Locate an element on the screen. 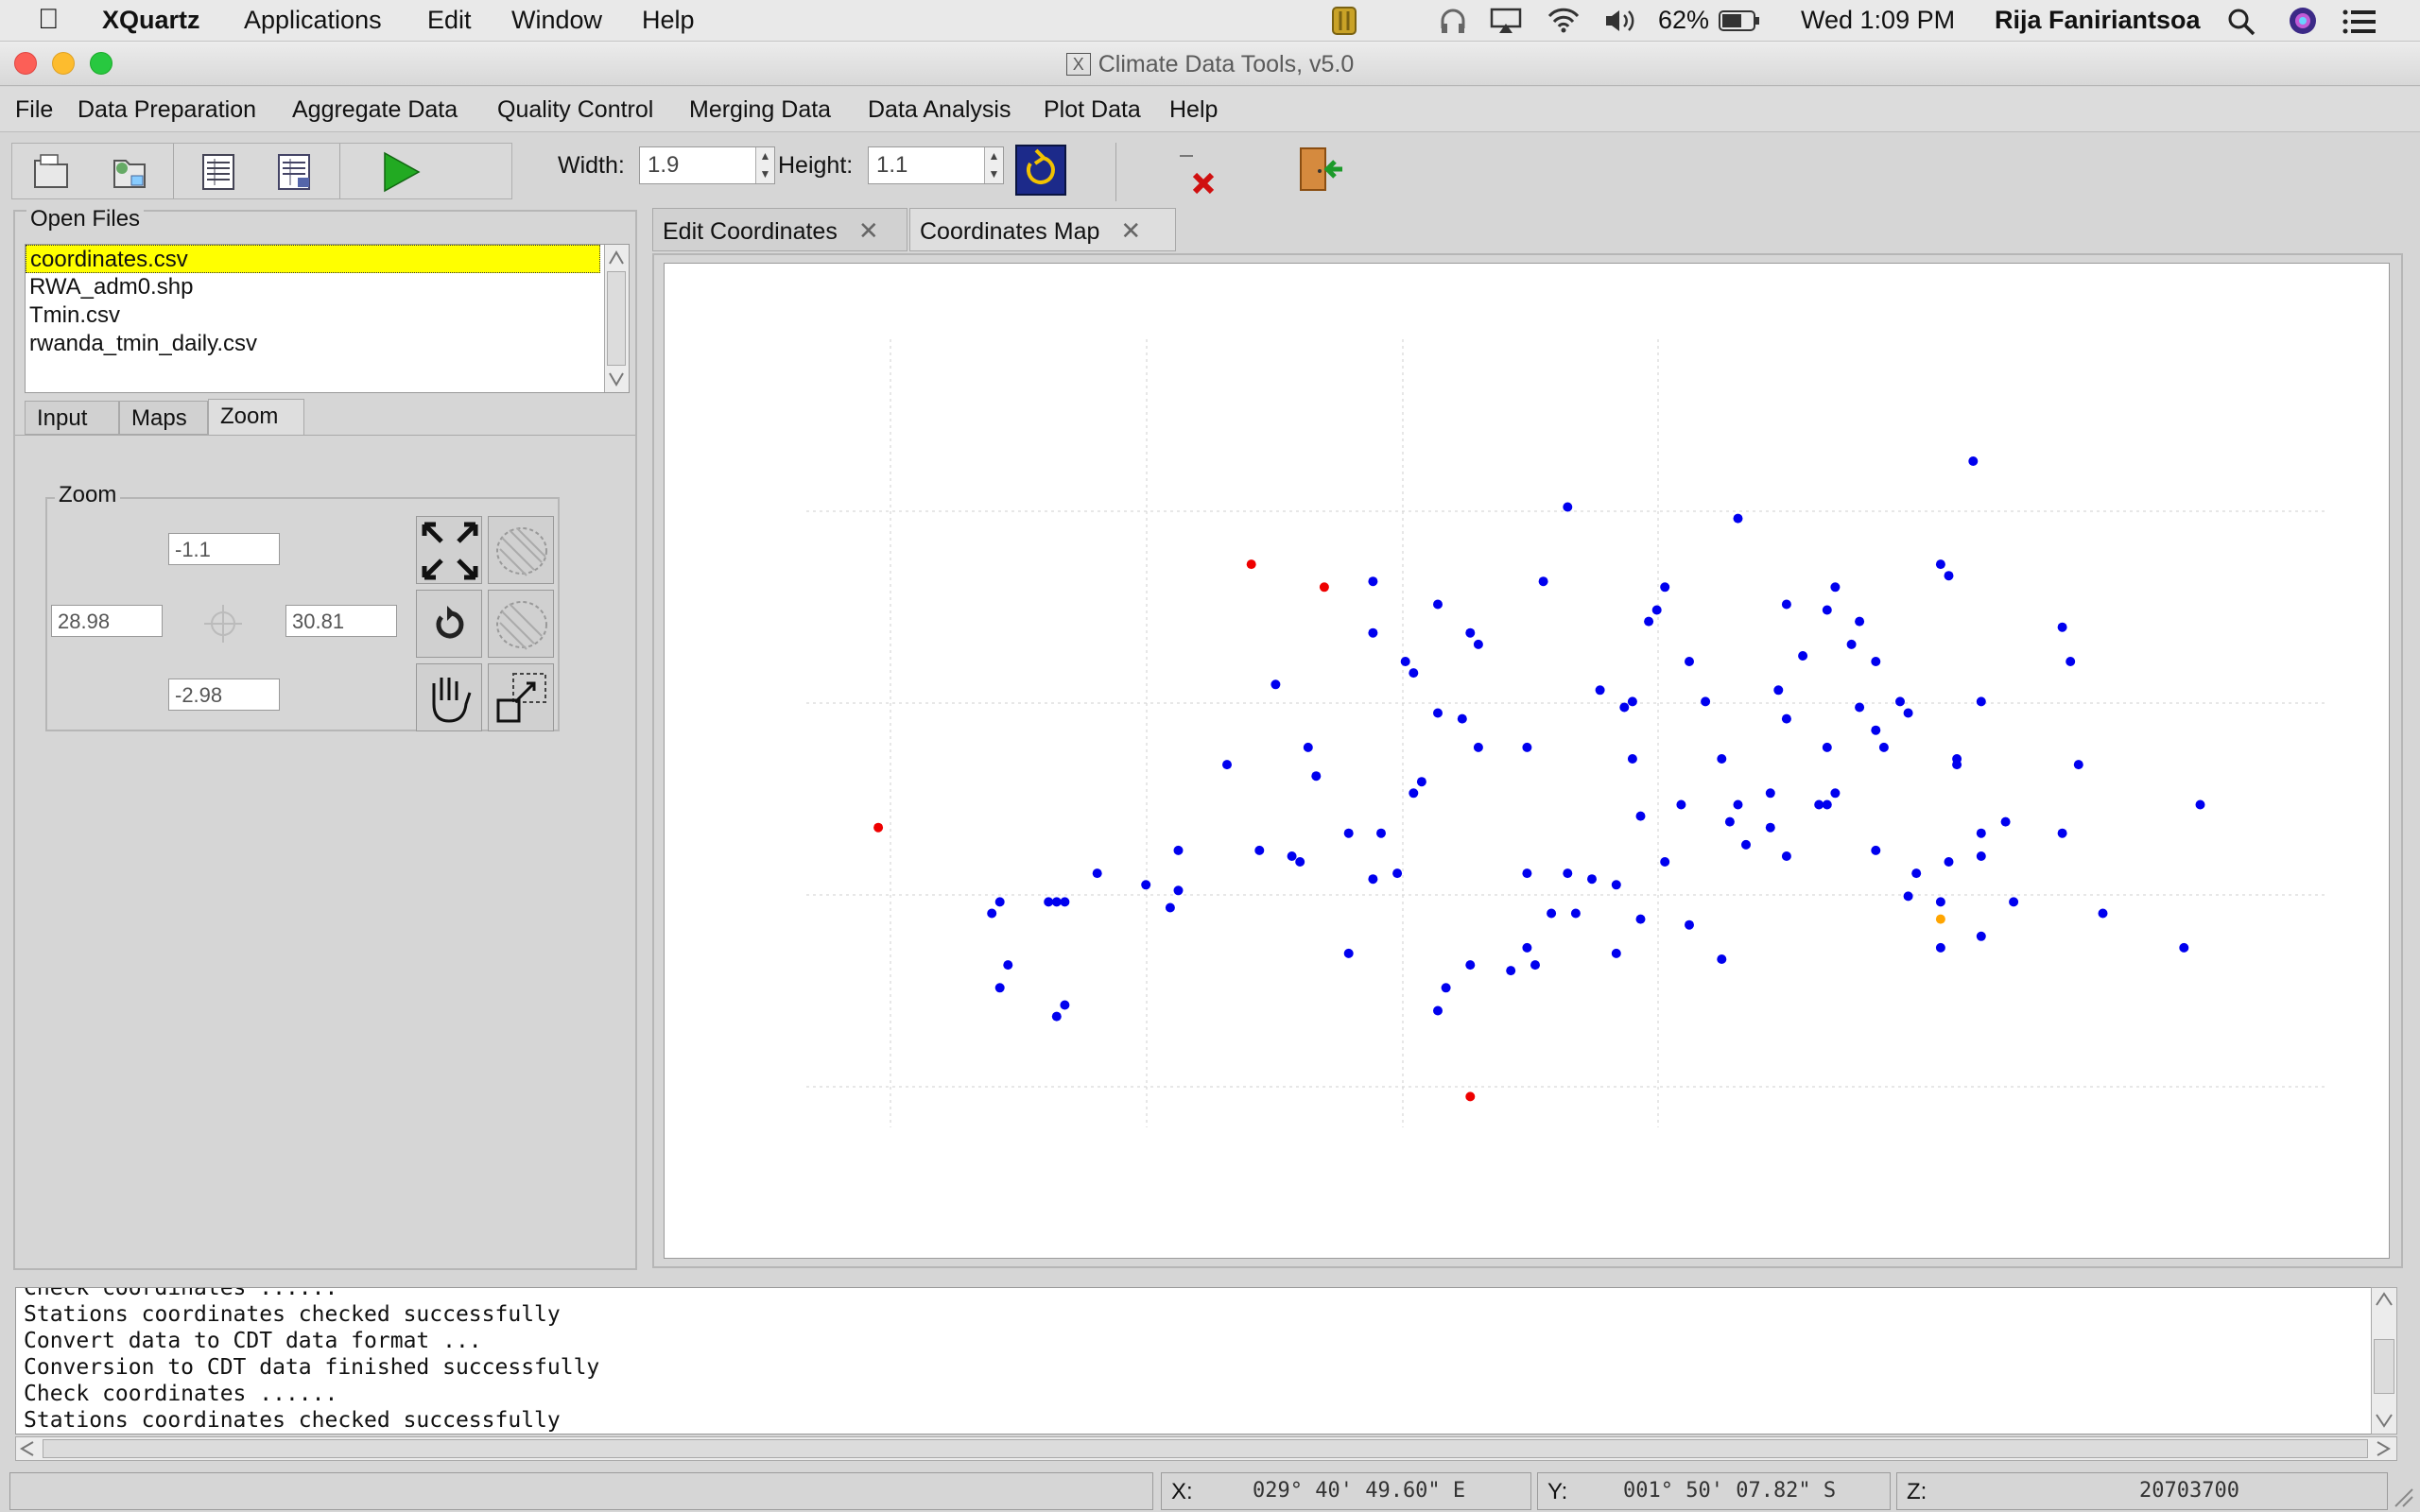  menu-applications: Applications is located at coordinates (313, 20).